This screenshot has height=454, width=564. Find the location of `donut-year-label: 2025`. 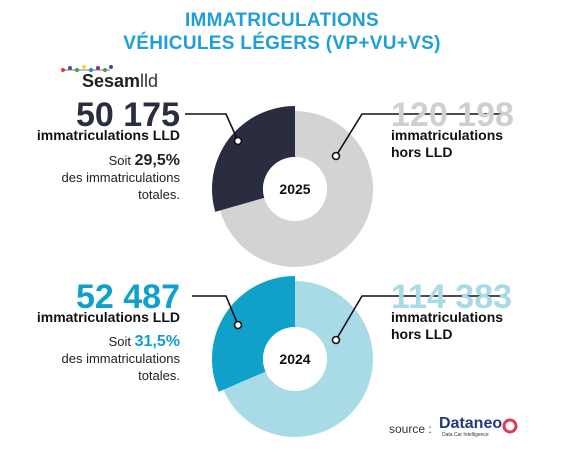

donut-year-label: 2025 is located at coordinates (294, 189).